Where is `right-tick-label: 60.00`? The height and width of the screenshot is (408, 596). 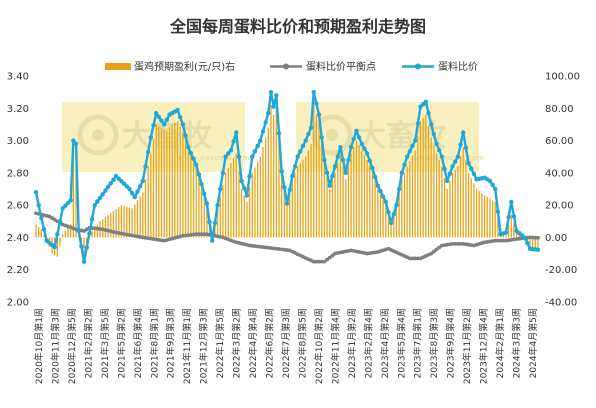 right-tick-label: 60.00 is located at coordinates (559, 141).